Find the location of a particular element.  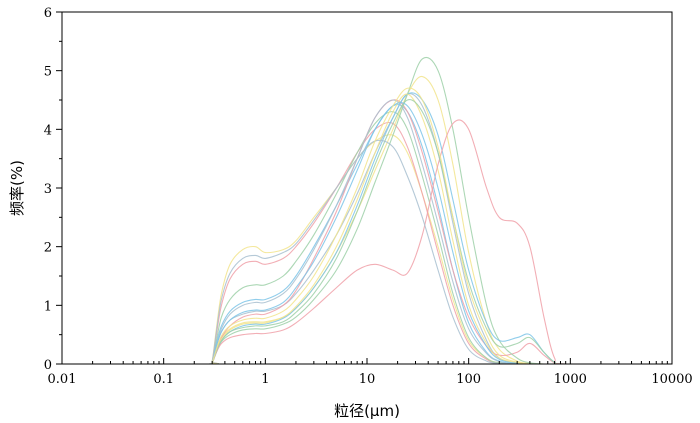

x-tick-label: 0.1 is located at coordinates (163, 379).